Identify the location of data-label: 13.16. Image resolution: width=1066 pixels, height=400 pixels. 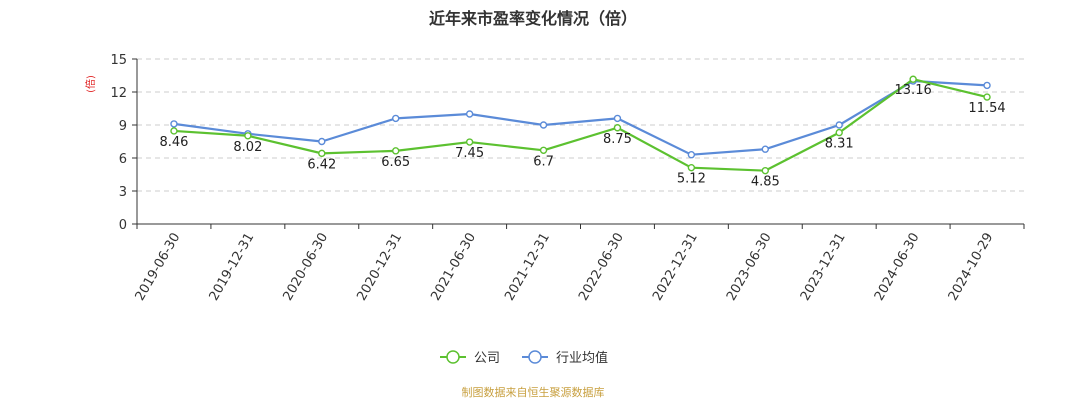
(913, 90).